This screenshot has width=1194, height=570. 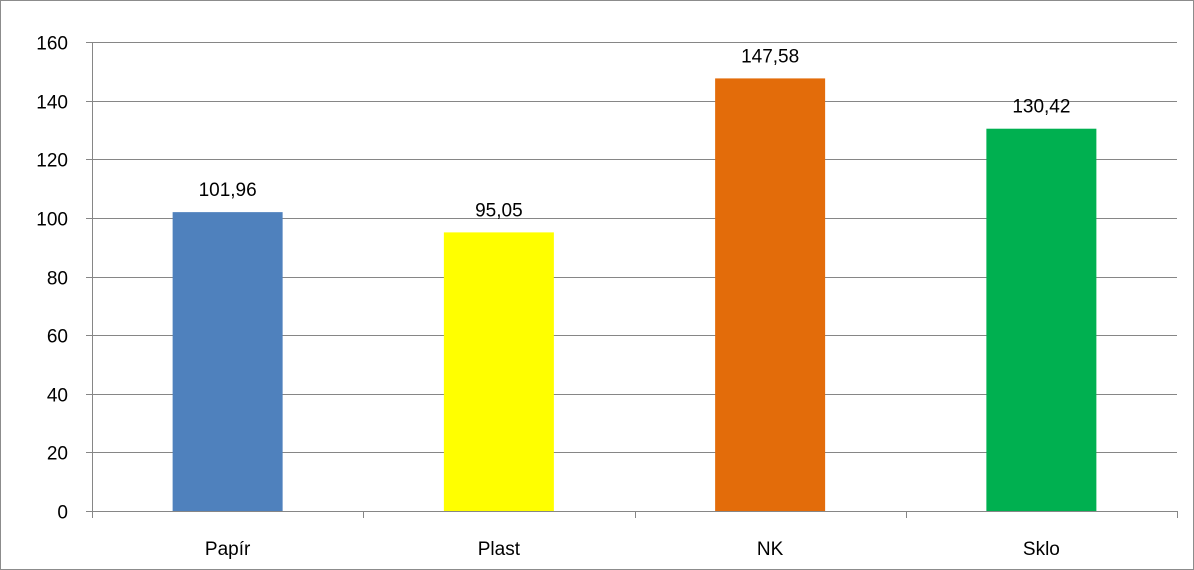 I want to click on y-tick-label-20: 20, so click(x=57, y=454).